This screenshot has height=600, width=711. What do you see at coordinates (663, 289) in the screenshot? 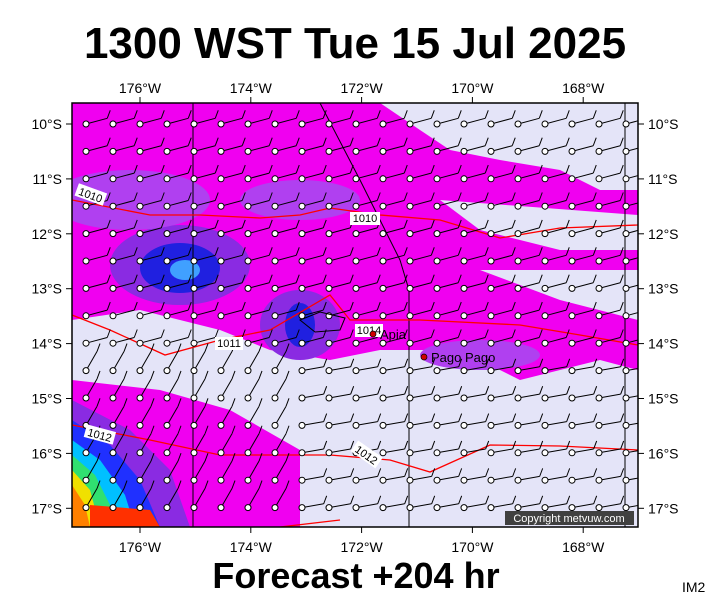
I see `lat-label: 13°S` at bounding box center [663, 289].